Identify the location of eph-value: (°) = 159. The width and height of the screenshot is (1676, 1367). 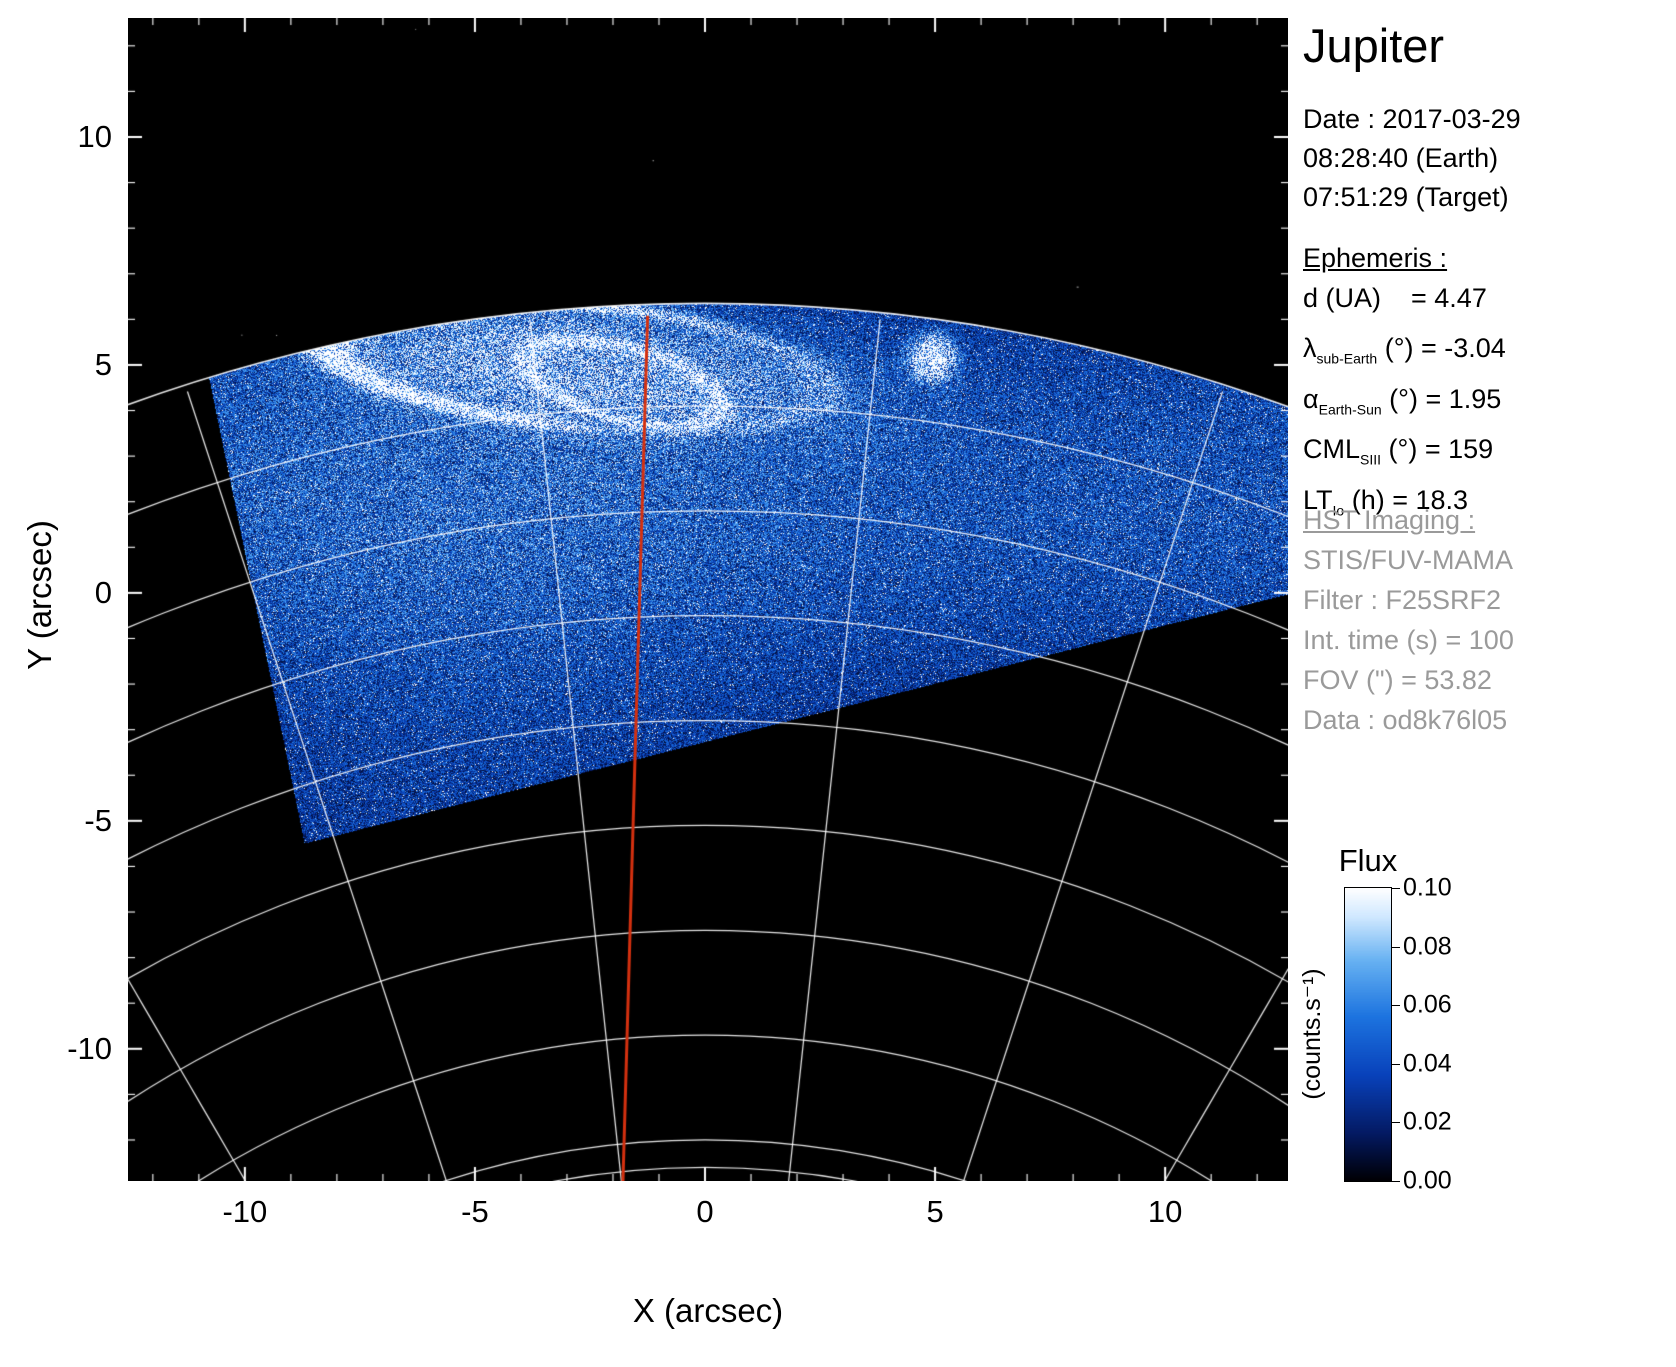
(1437, 449).